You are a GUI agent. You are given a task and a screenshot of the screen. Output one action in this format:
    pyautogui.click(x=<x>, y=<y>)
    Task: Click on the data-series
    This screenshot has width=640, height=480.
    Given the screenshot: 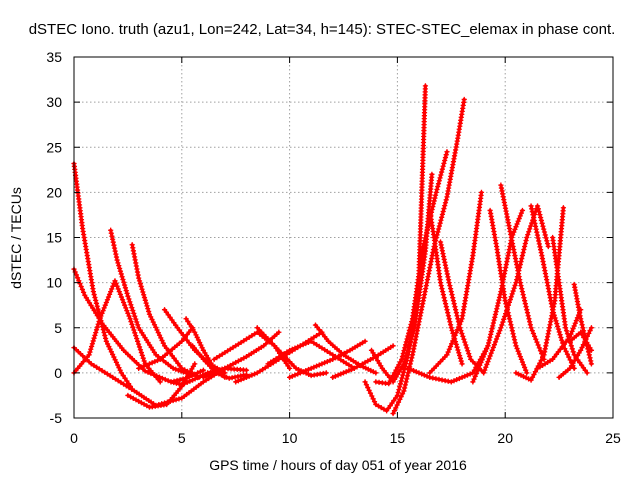 What is the action you would take?
    pyautogui.click(x=540, y=294)
    